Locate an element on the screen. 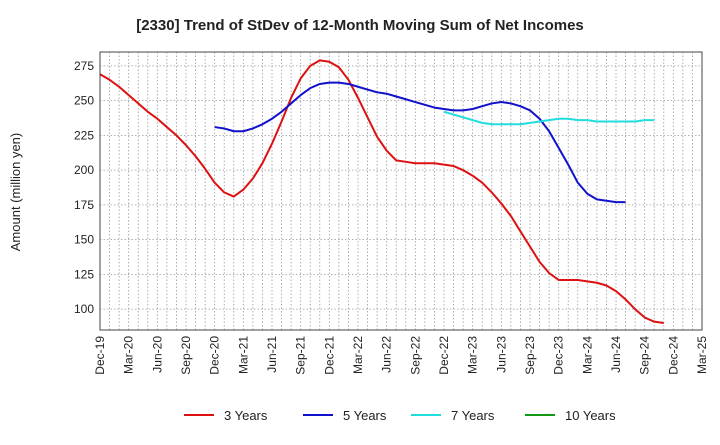  x-tick-label: Sep-22 is located at coordinates (415, 355).